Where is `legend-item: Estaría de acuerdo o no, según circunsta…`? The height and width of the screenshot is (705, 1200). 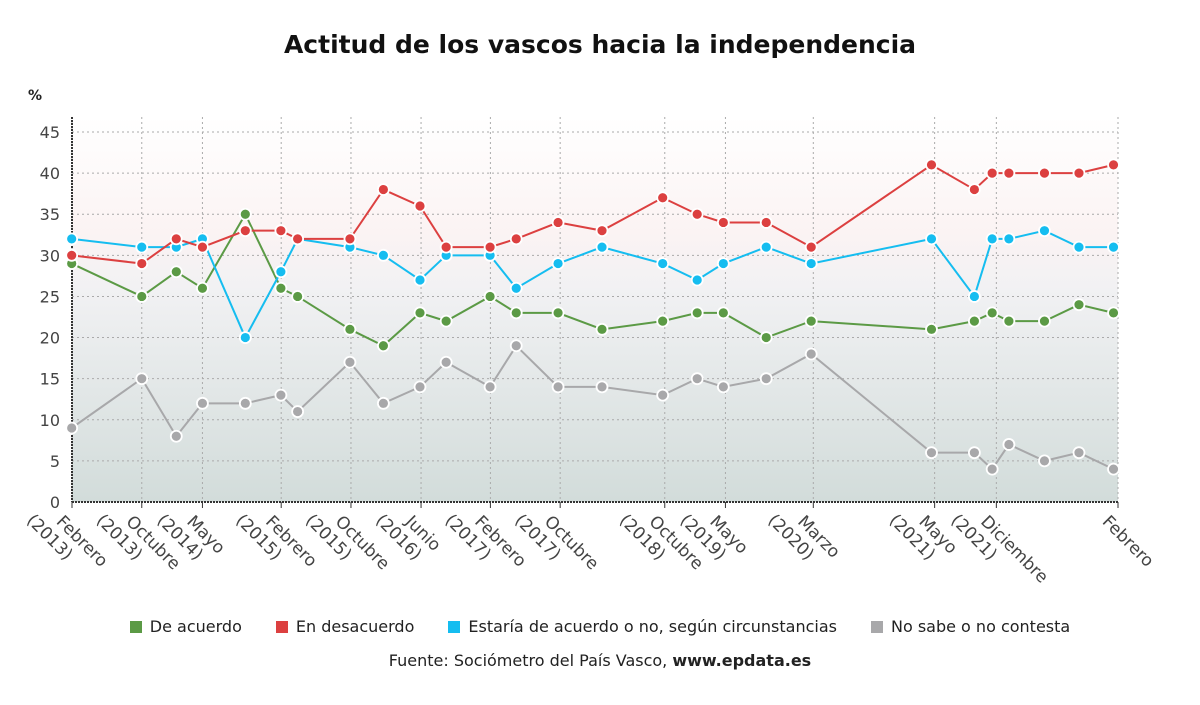
legend-item: Estaría de acuerdo o no, según circunsta… is located at coordinates (642, 626).